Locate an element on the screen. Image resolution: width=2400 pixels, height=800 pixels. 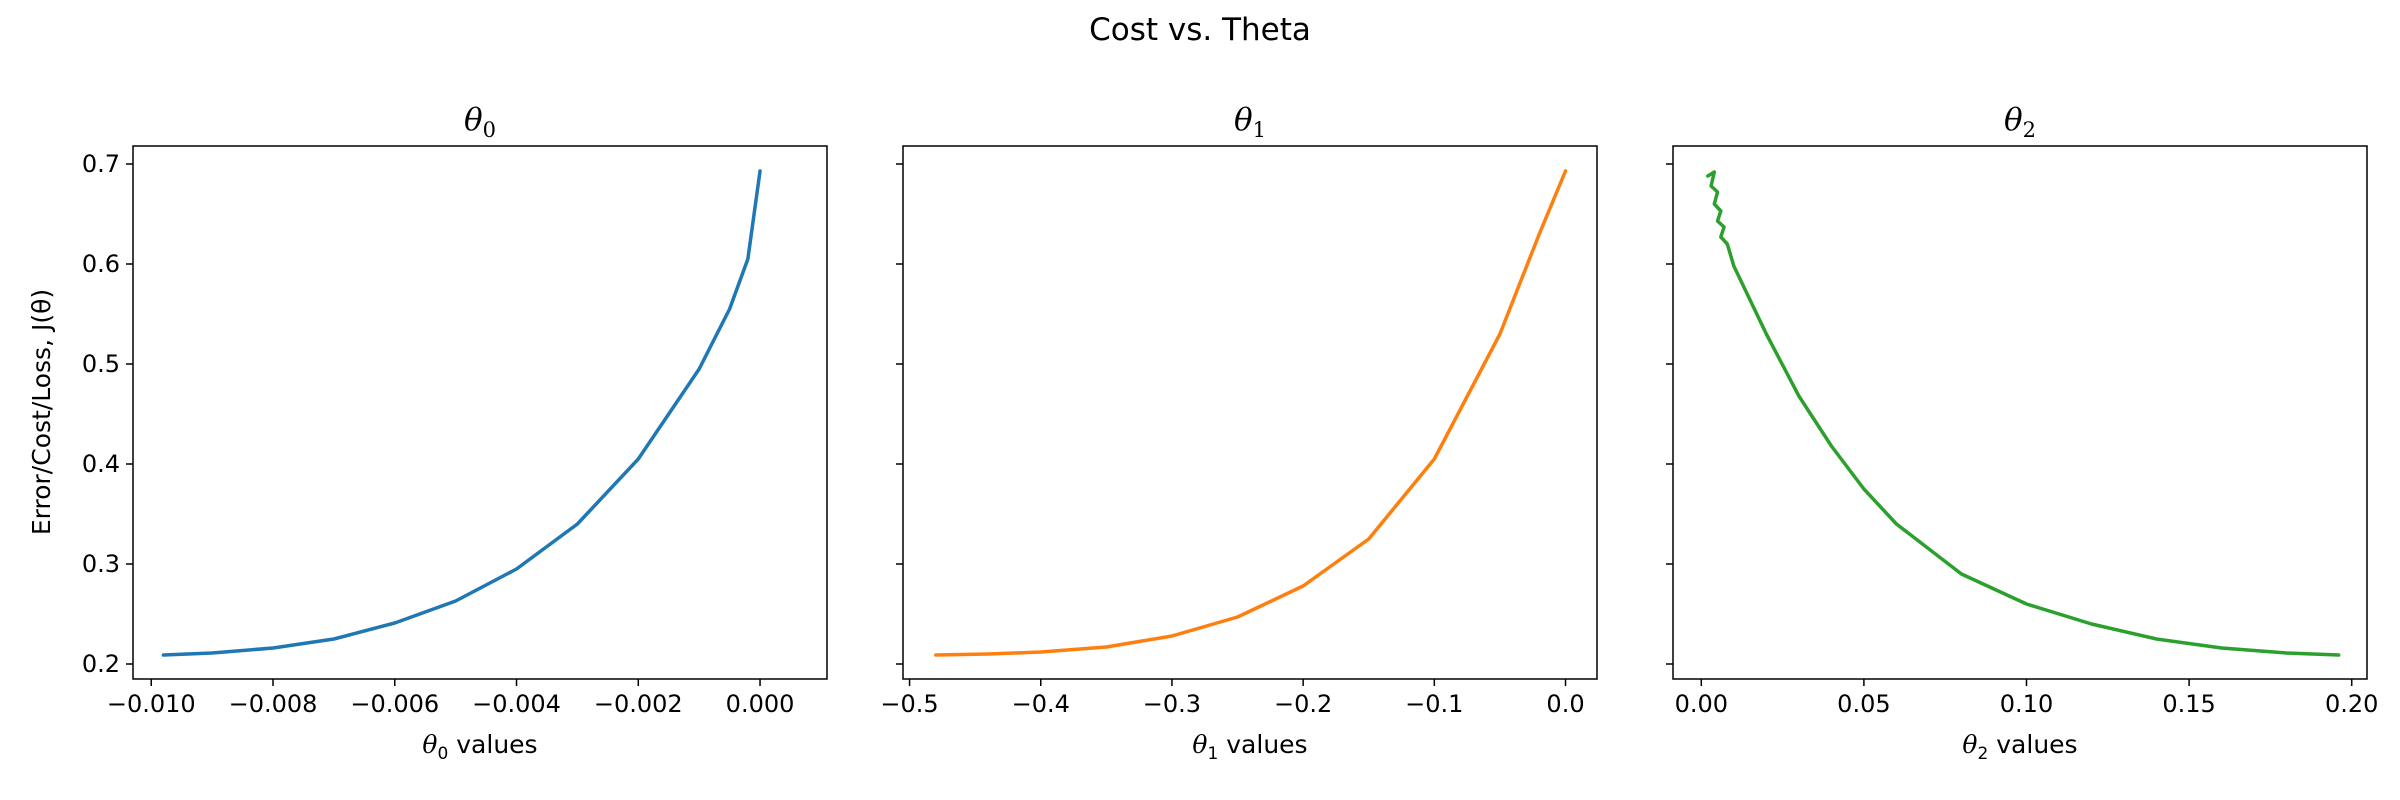
x-axis-label-1: θ1 values is located at coordinates (1249, 747).